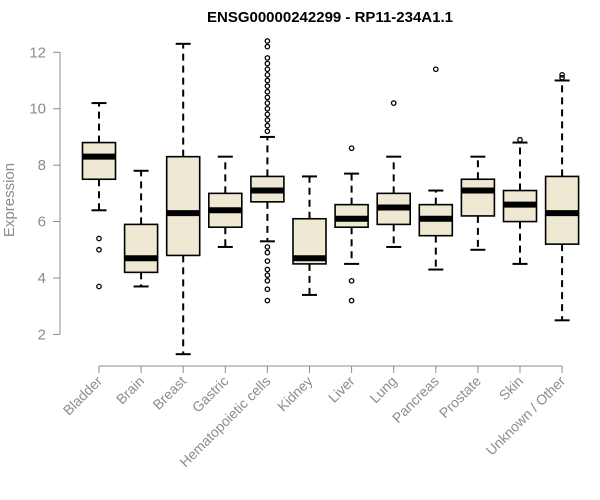  What do you see at coordinates (42, 222) in the screenshot?
I see `y-tick-label: 6` at bounding box center [42, 222].